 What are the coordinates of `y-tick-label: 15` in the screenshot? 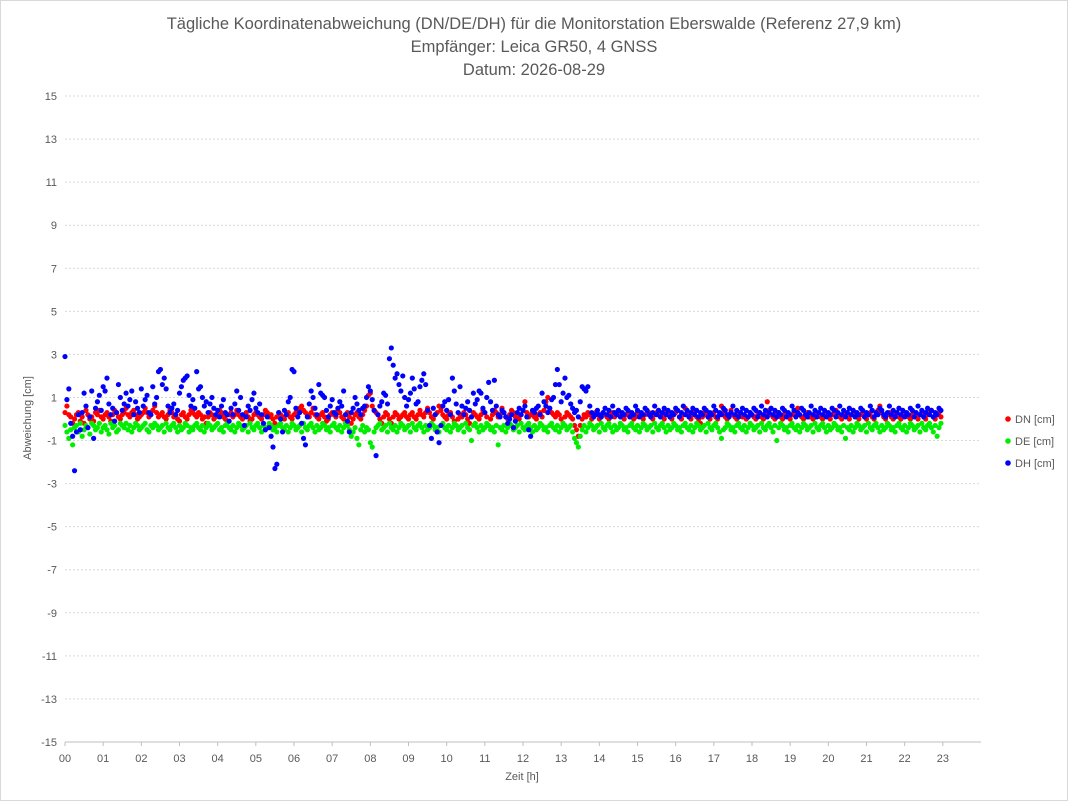 It's located at (51, 97).